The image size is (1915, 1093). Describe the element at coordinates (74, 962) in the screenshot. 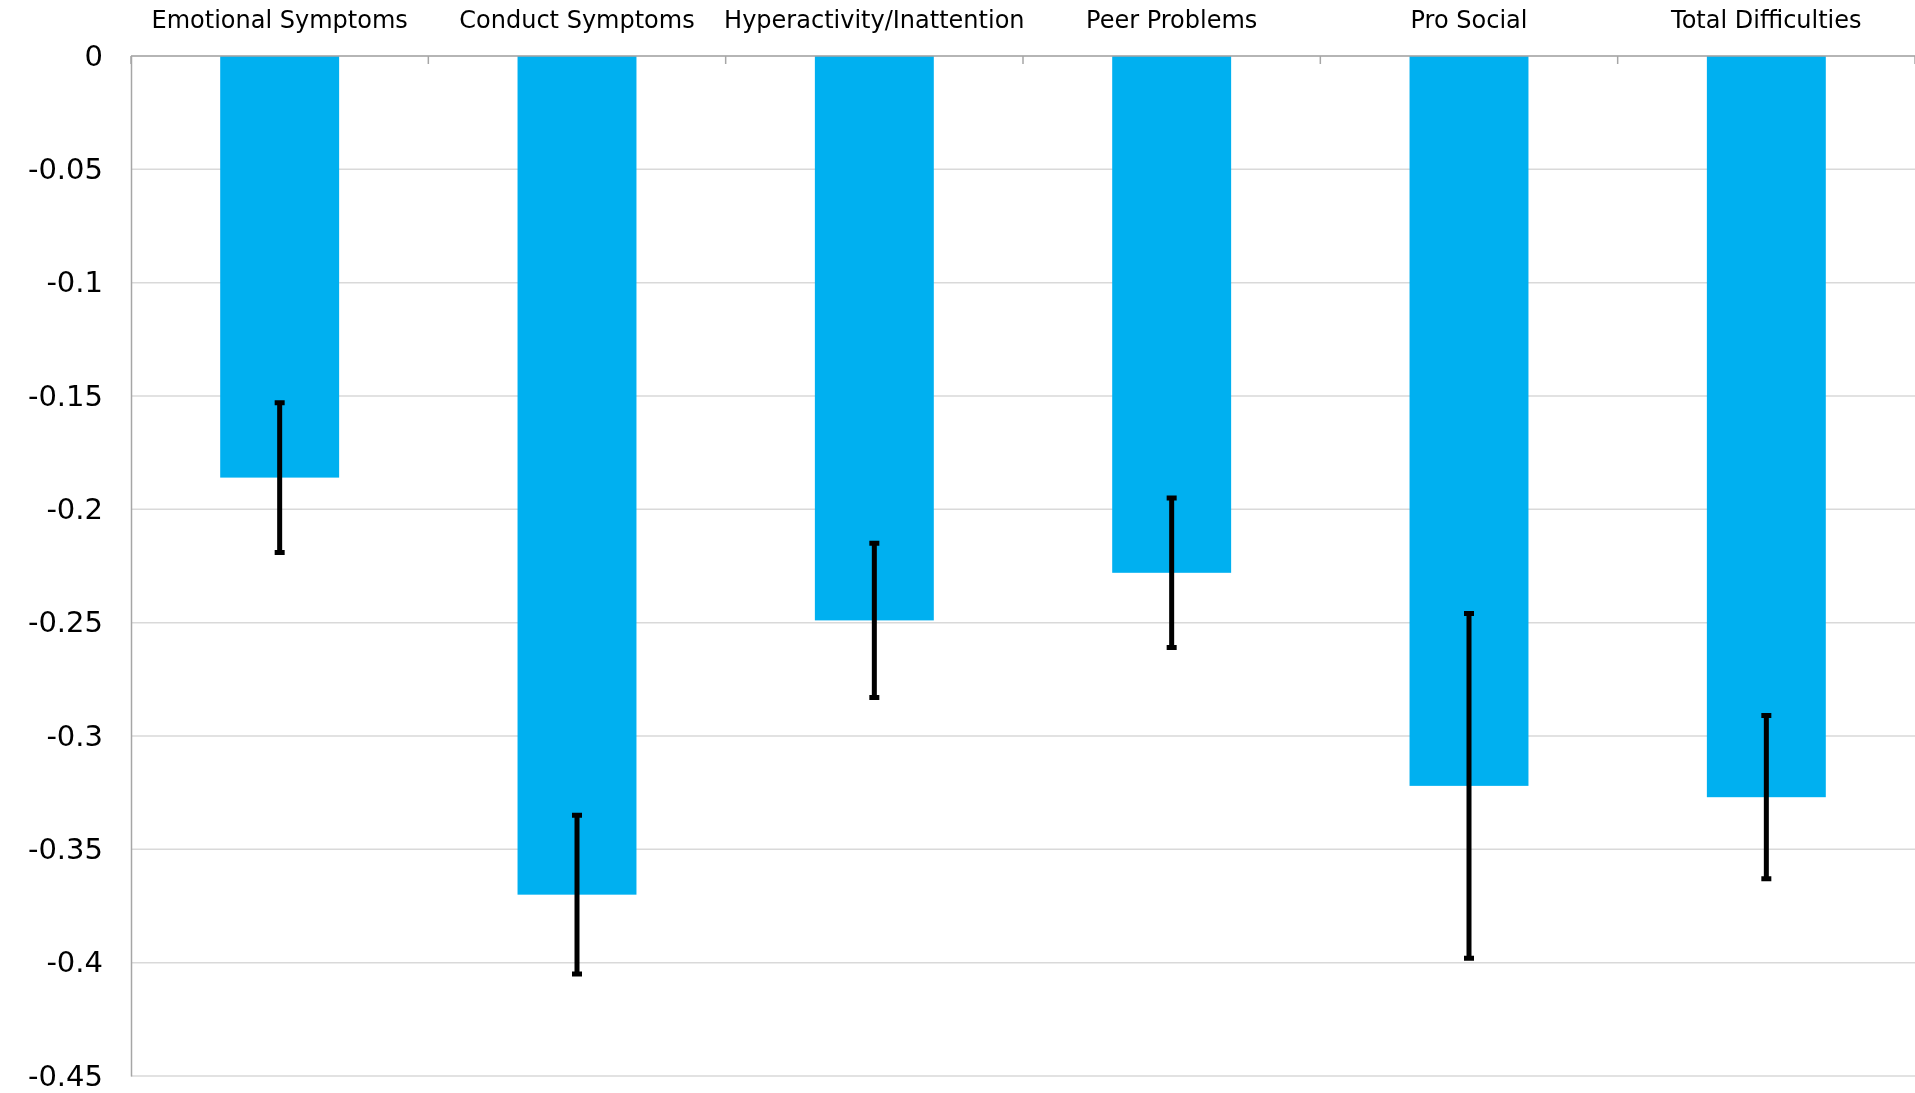

I see `y-tick-label: -0.4` at that location.